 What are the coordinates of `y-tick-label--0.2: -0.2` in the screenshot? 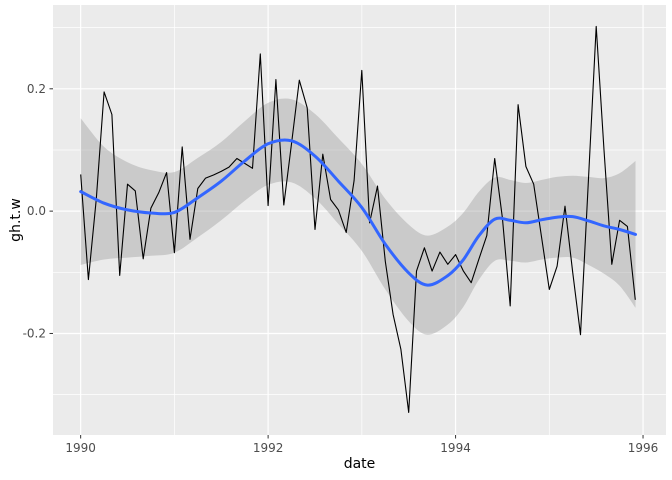 It's located at (34, 333).